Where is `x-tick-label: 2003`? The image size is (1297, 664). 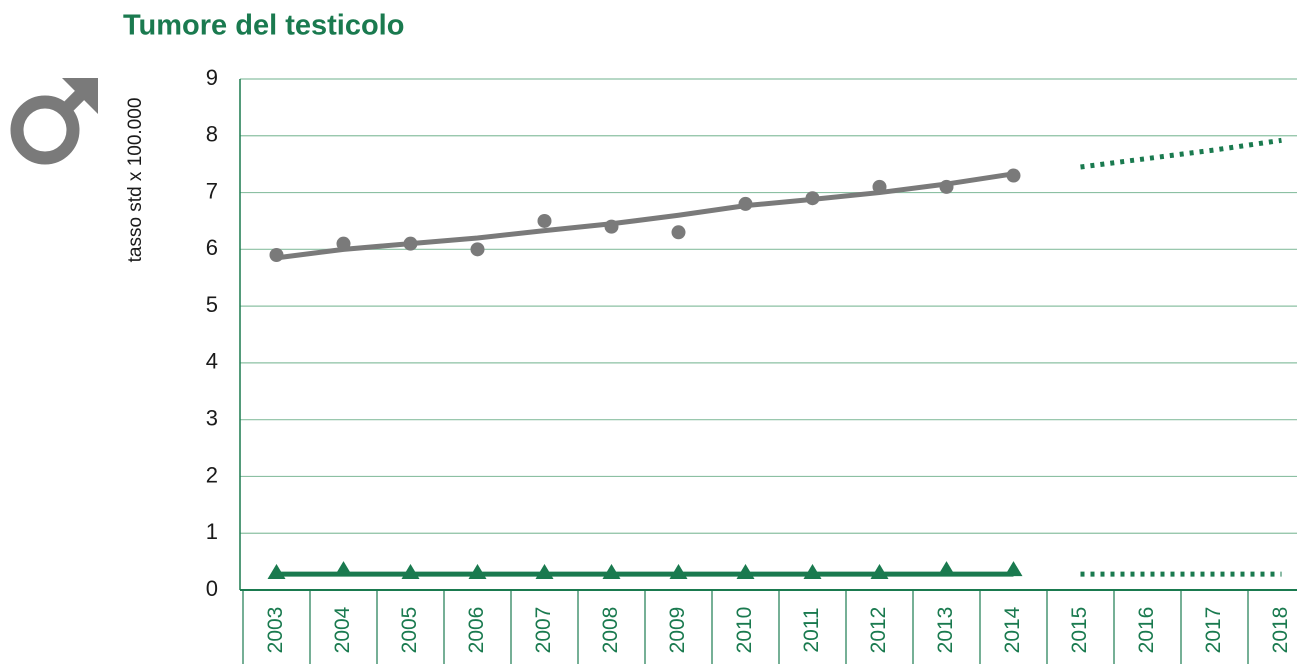
x-tick-label: 2003 is located at coordinates (275, 630).